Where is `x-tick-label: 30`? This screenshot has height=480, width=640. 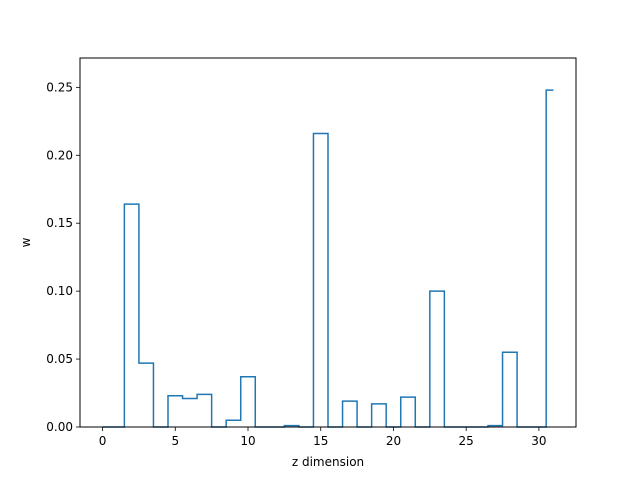
x-tick-label: 30 is located at coordinates (538, 441).